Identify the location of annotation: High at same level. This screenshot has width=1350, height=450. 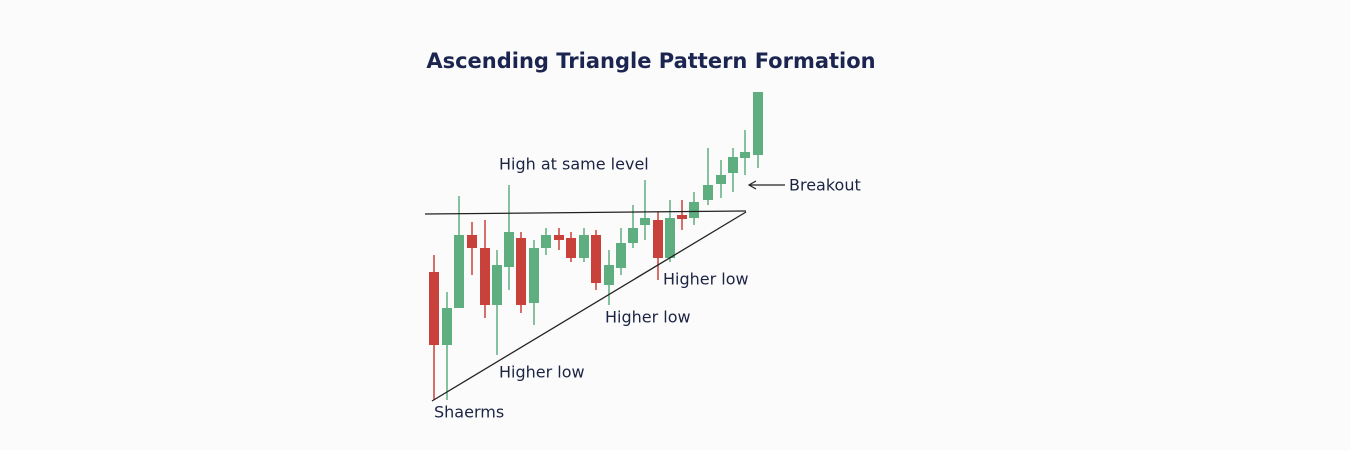
(574, 164).